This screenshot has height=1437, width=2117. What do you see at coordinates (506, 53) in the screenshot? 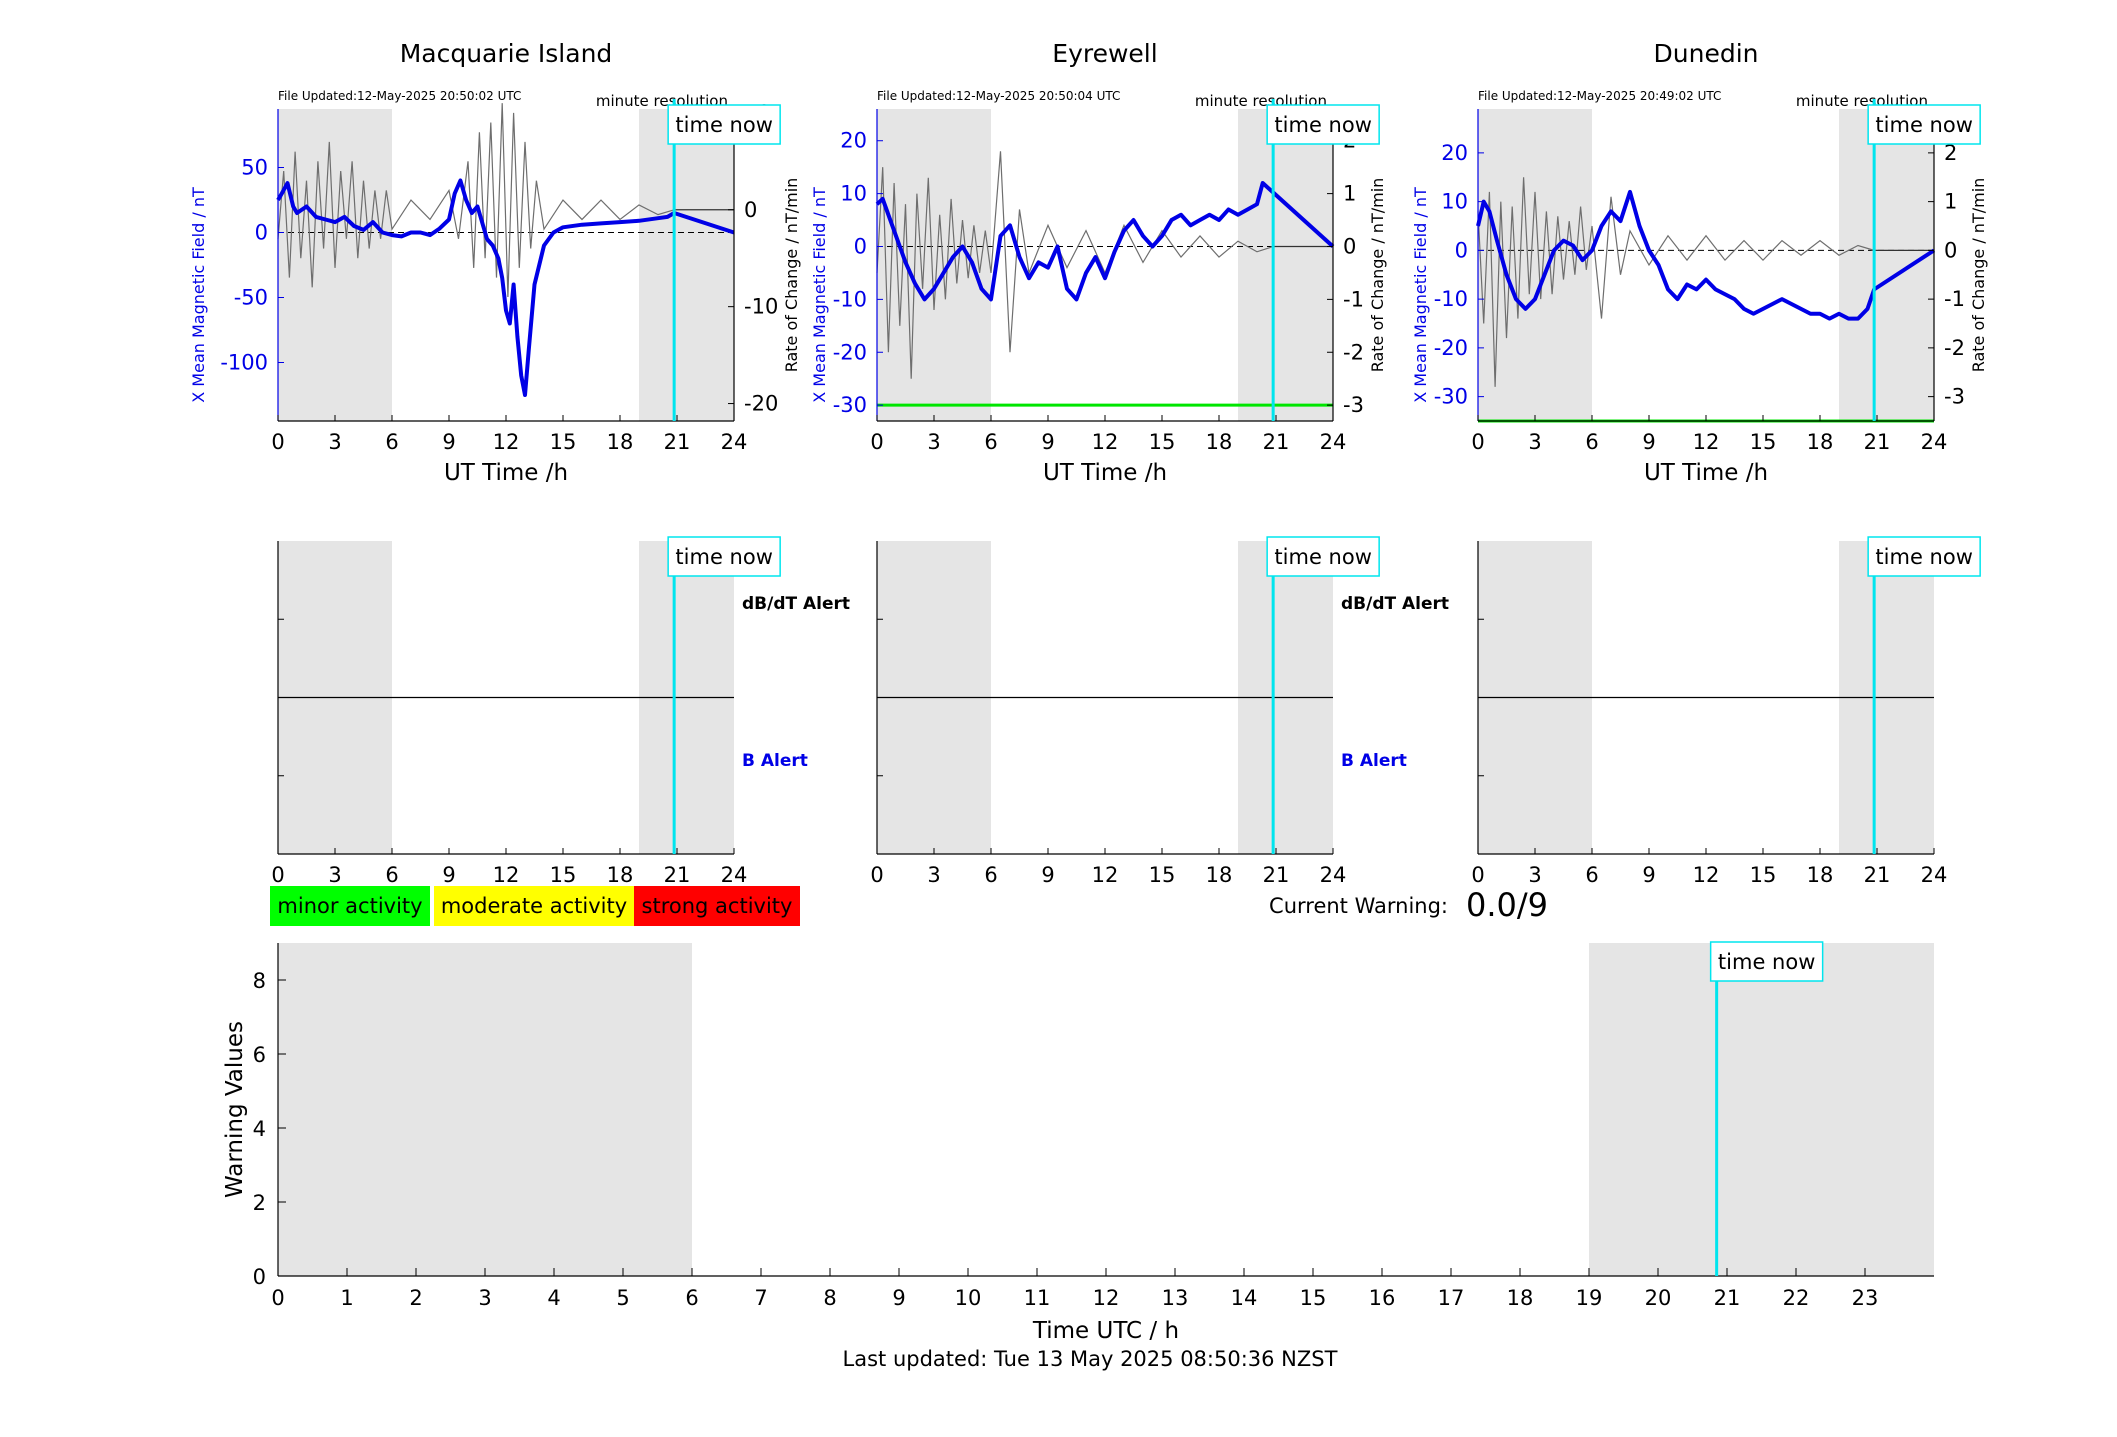
I see `station-title: Macquarie Island` at bounding box center [506, 53].